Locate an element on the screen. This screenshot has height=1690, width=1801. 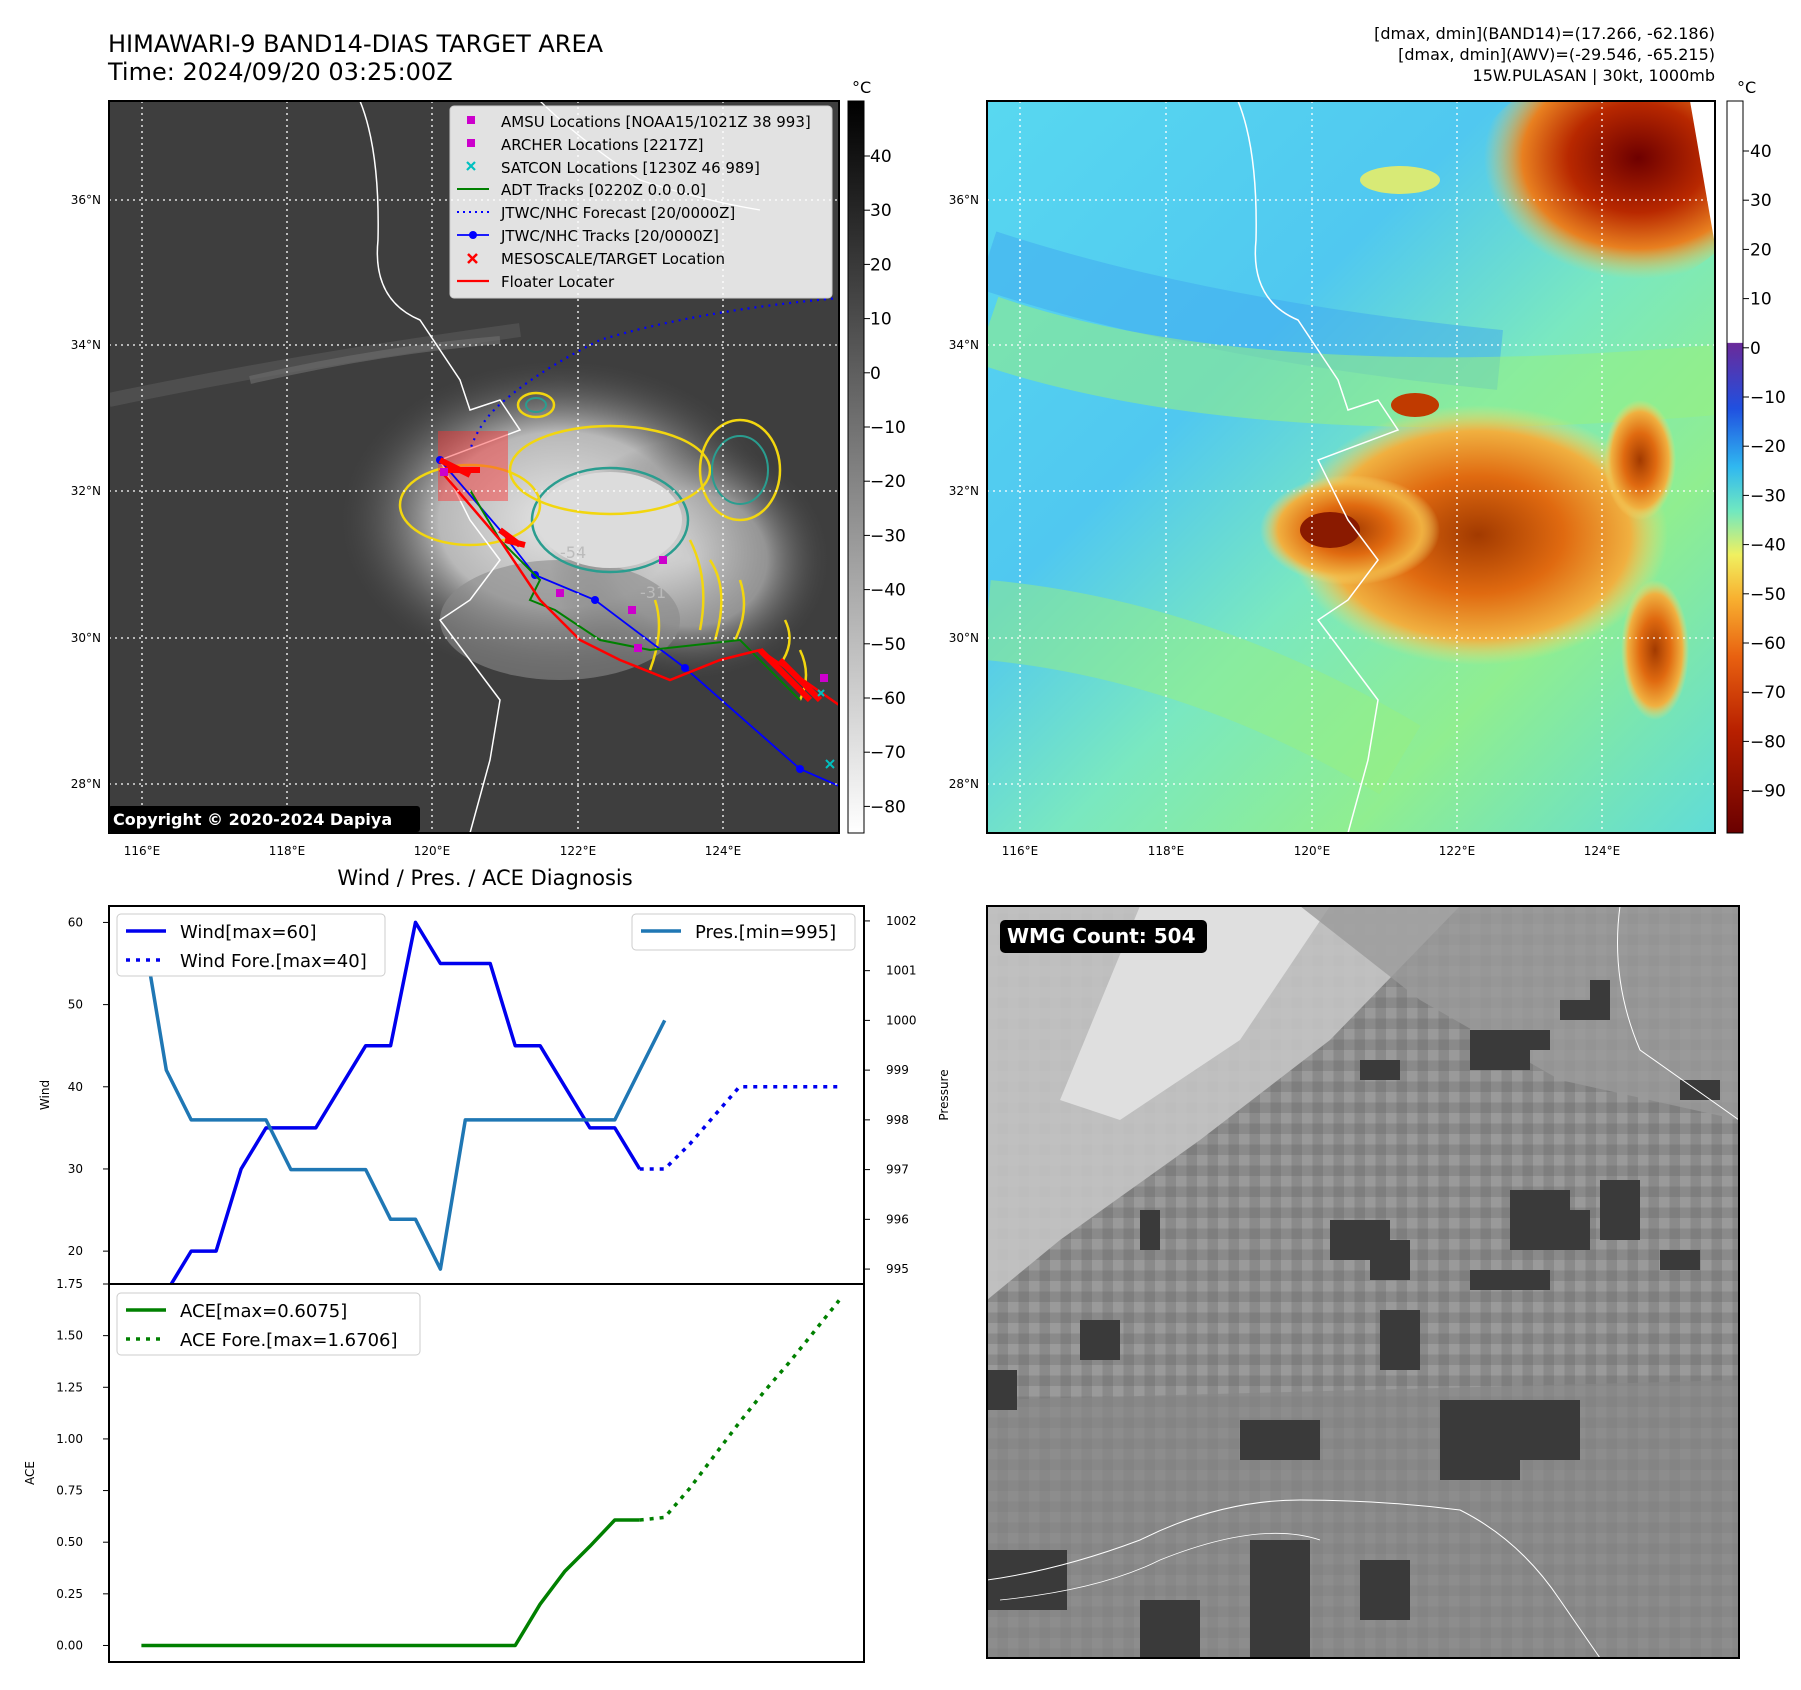
wind-ticks: 20 30 40 50 60 is located at coordinates (88, 1086).